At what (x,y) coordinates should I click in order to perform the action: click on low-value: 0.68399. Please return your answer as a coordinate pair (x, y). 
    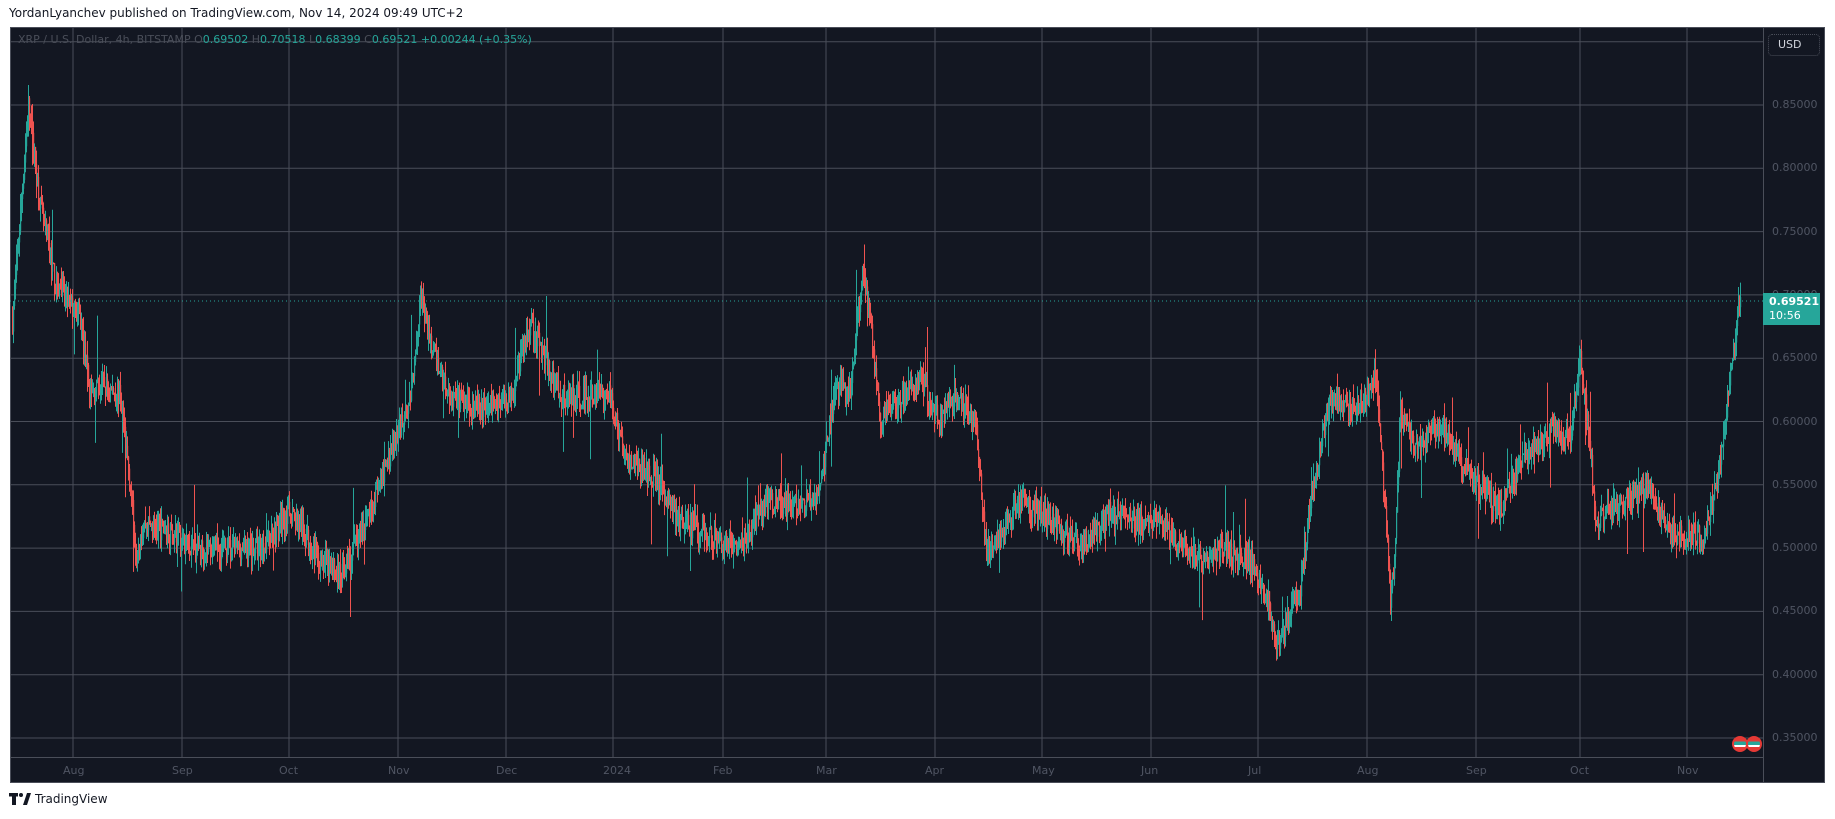
    Looking at the image, I should click on (338, 39).